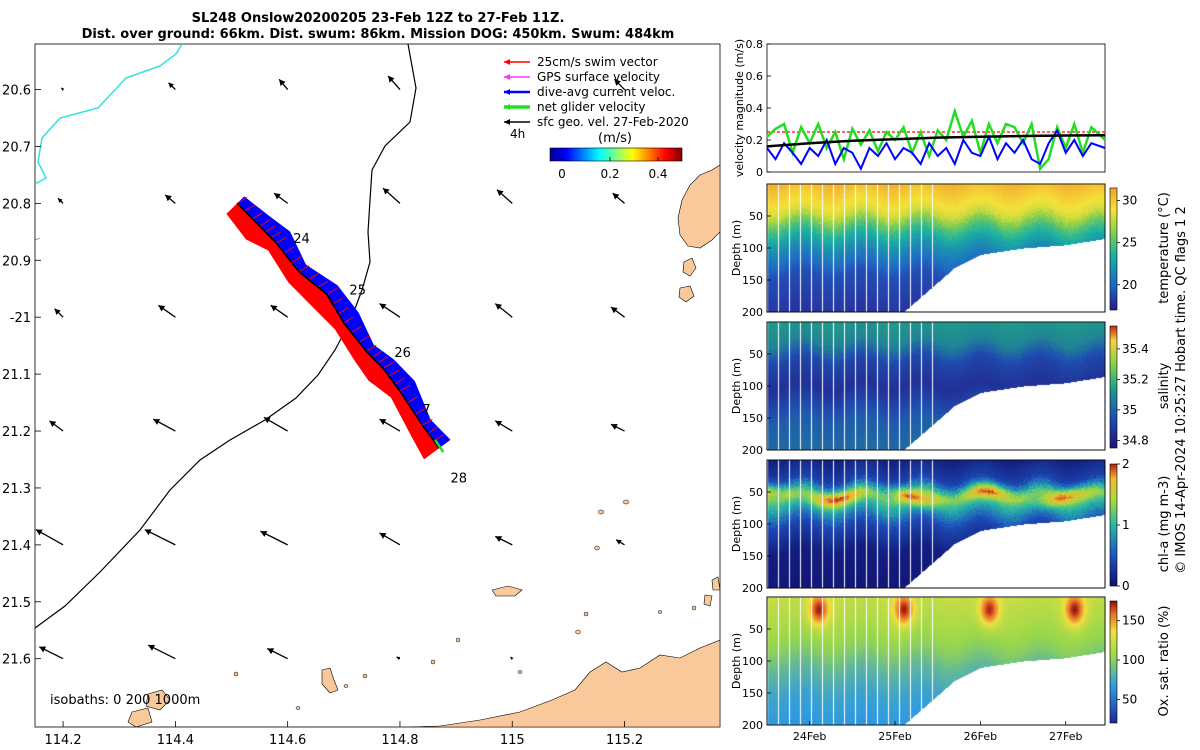 The width and height of the screenshot is (1200, 750). Describe the element at coordinates (1129, 410) in the screenshot. I see `salinity-colorbar-tick-label: 35` at that location.